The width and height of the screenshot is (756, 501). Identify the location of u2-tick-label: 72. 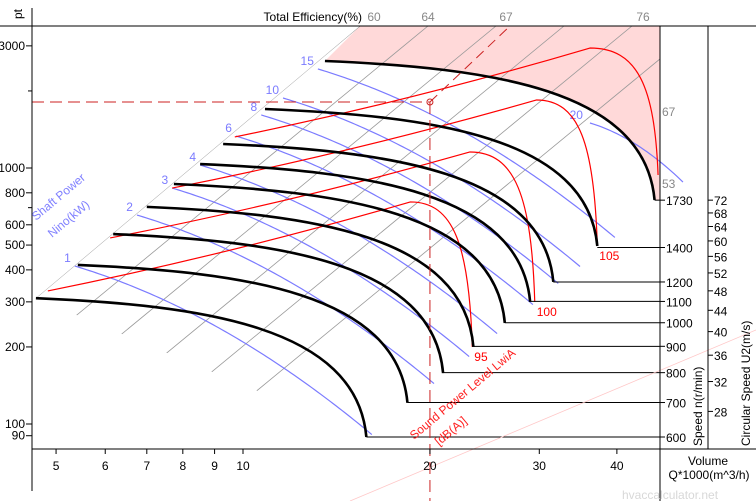
(721, 201).